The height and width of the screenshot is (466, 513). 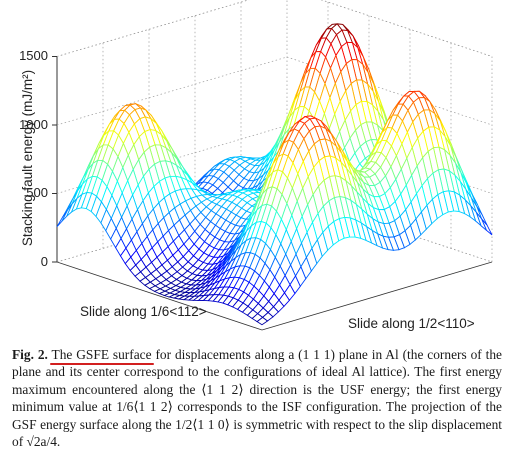 What do you see at coordinates (37, 192) in the screenshot?
I see `z-tick-500: 500` at bounding box center [37, 192].